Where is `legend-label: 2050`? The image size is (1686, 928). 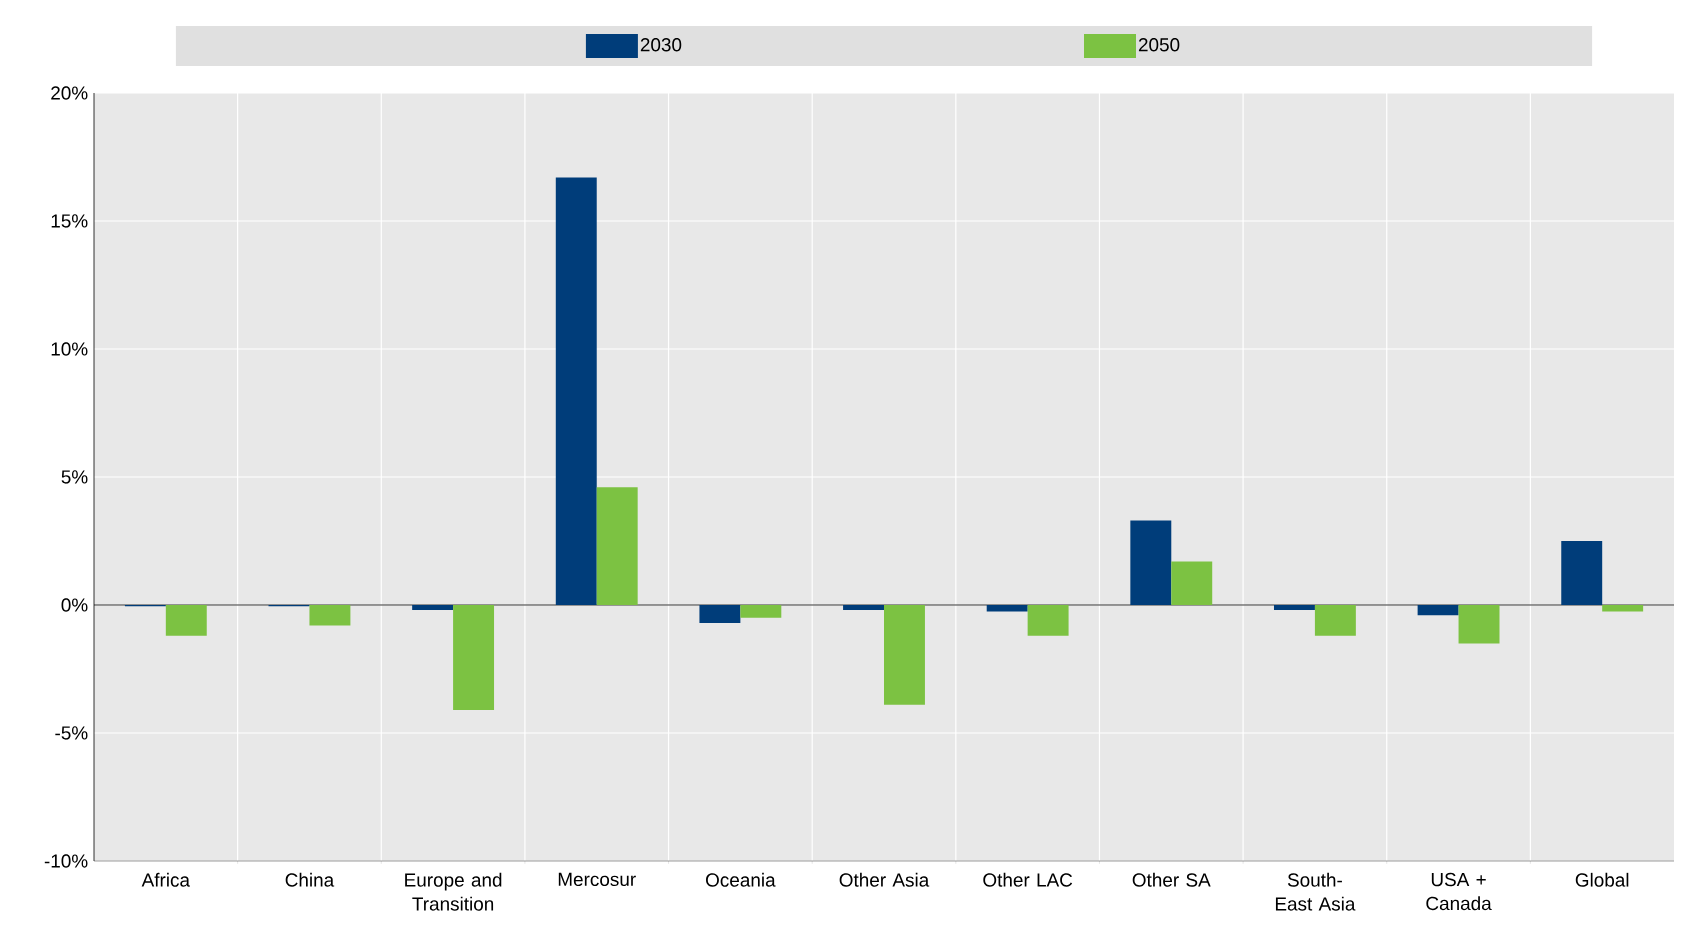
legend-label: 2050 is located at coordinates (1159, 45).